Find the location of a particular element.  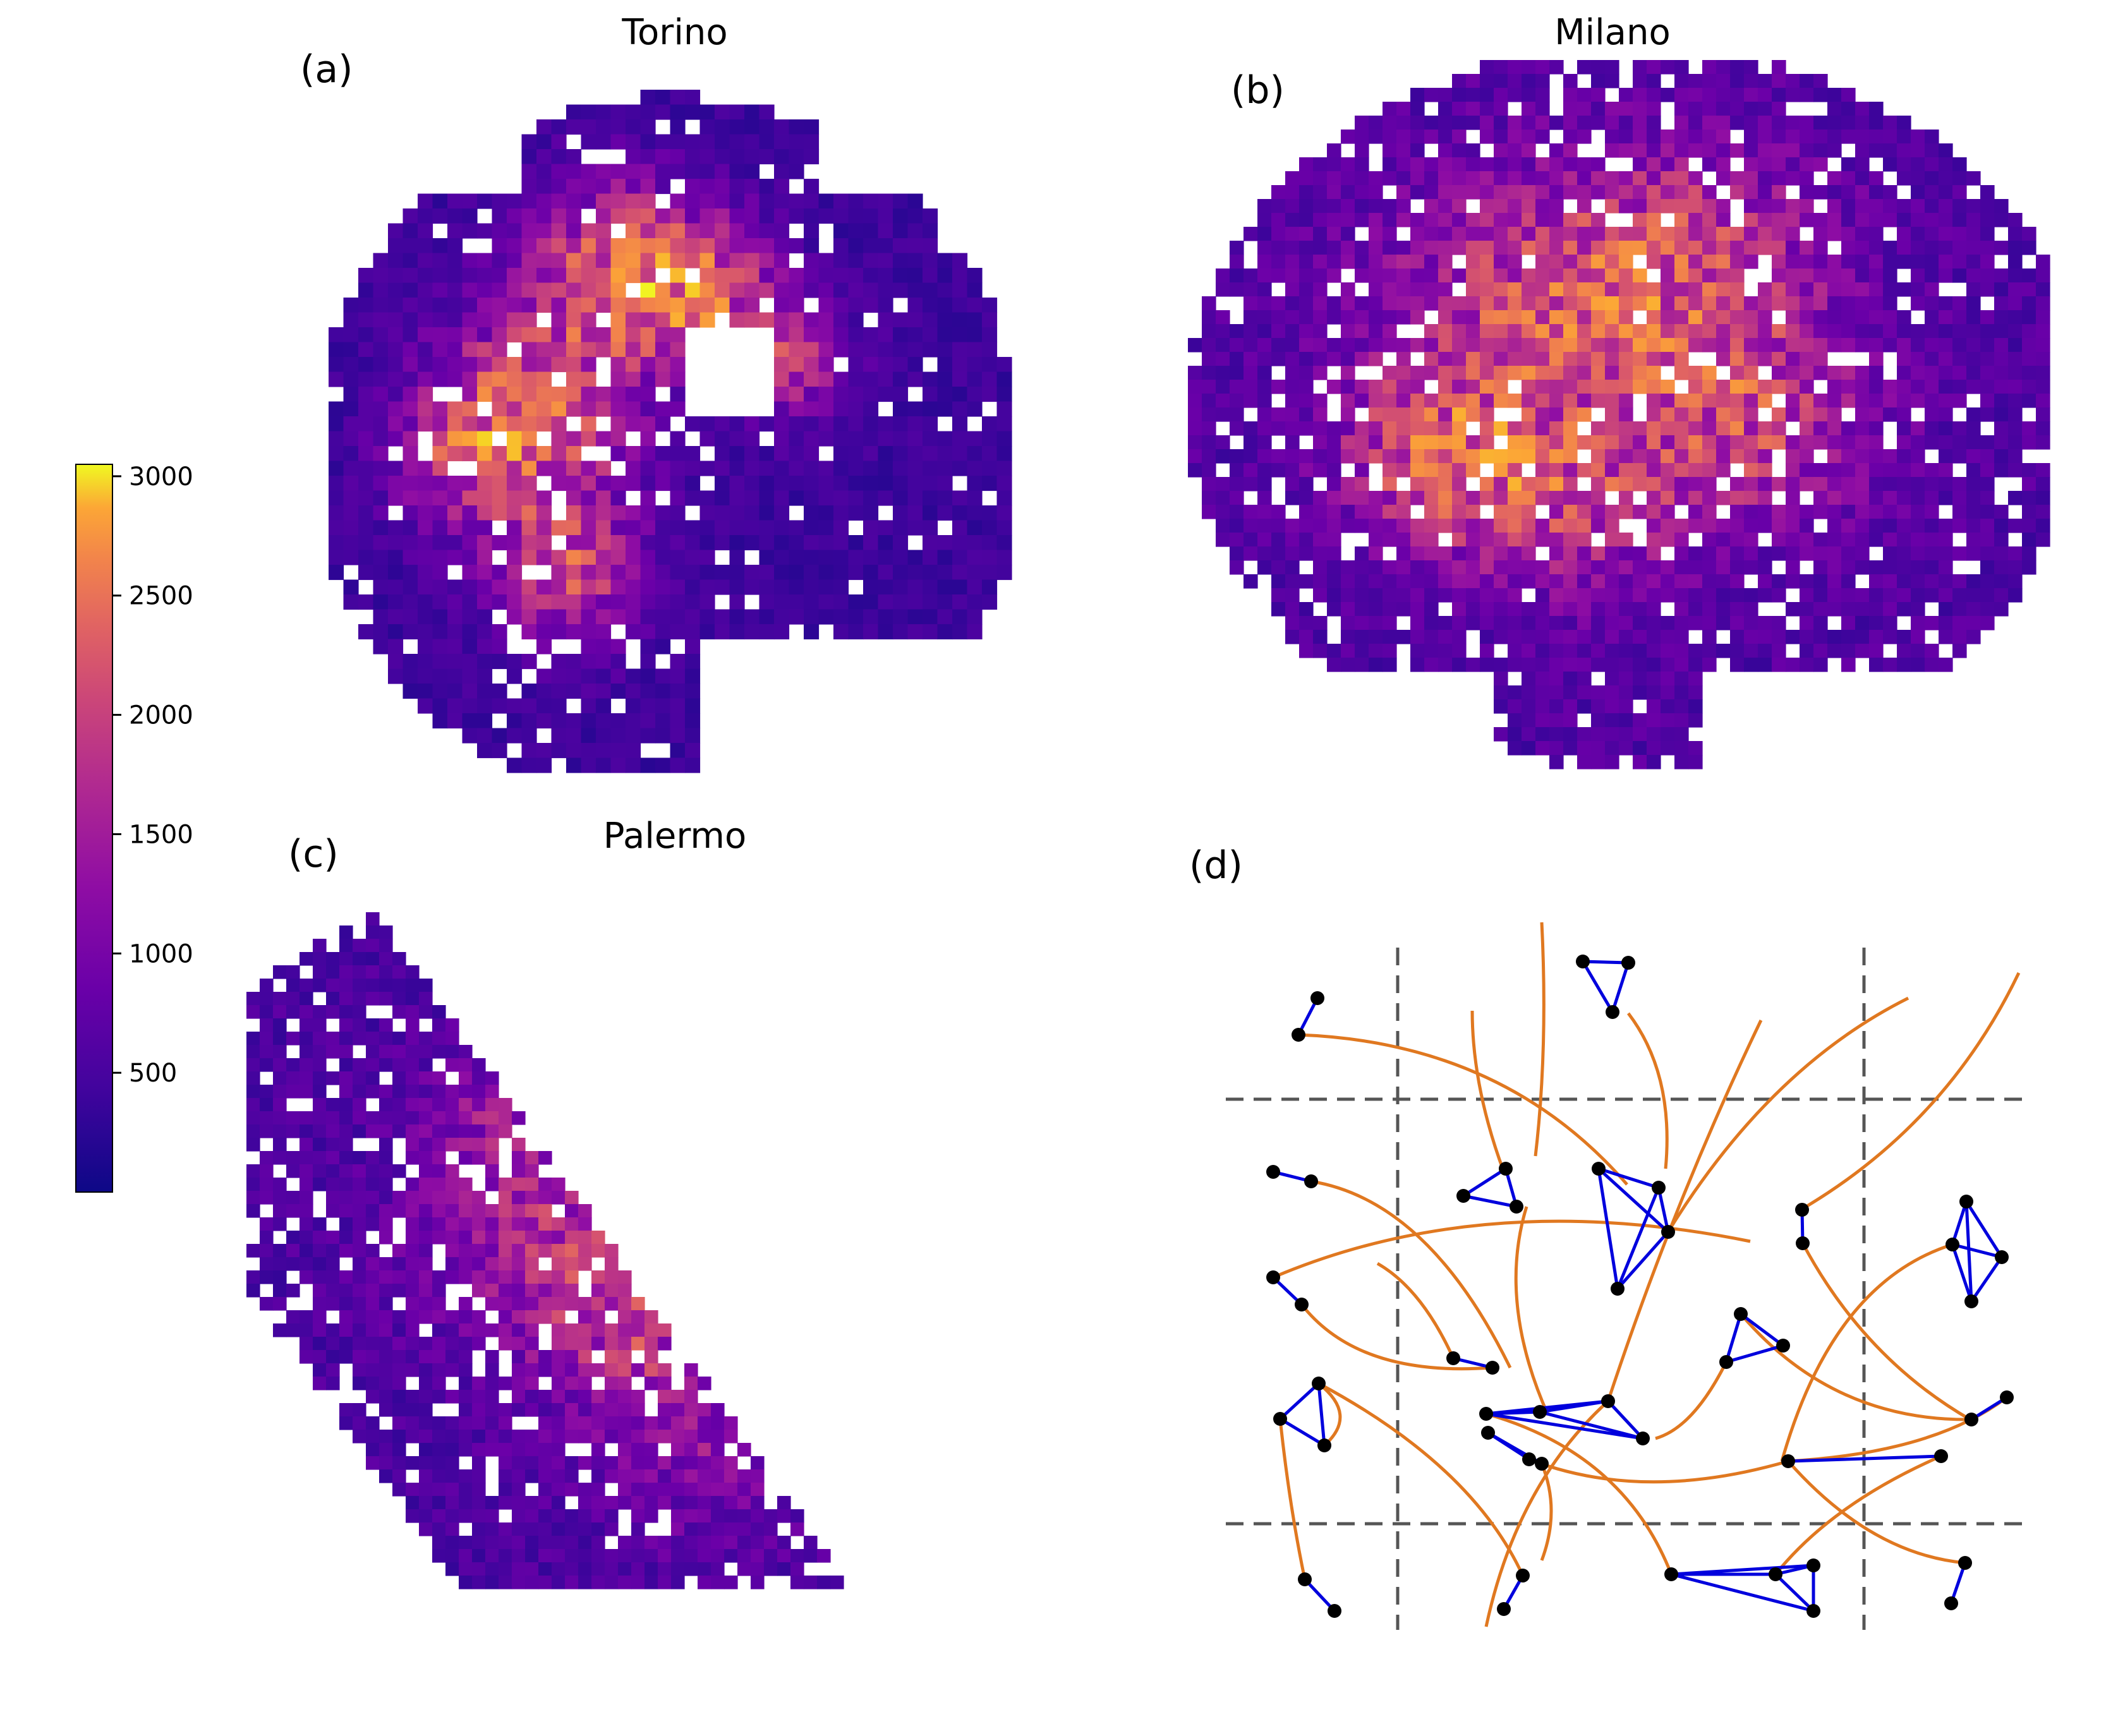

intra-link is located at coordinates (1987, 1279).